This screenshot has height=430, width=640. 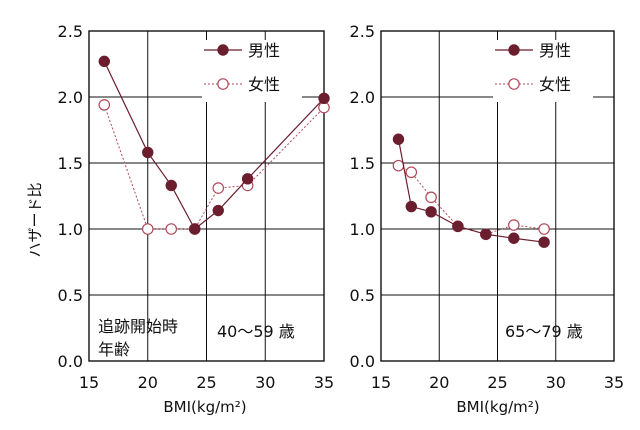 What do you see at coordinates (544, 331) in the screenshot?
I see `right-age-label: 65～79 歳` at bounding box center [544, 331].